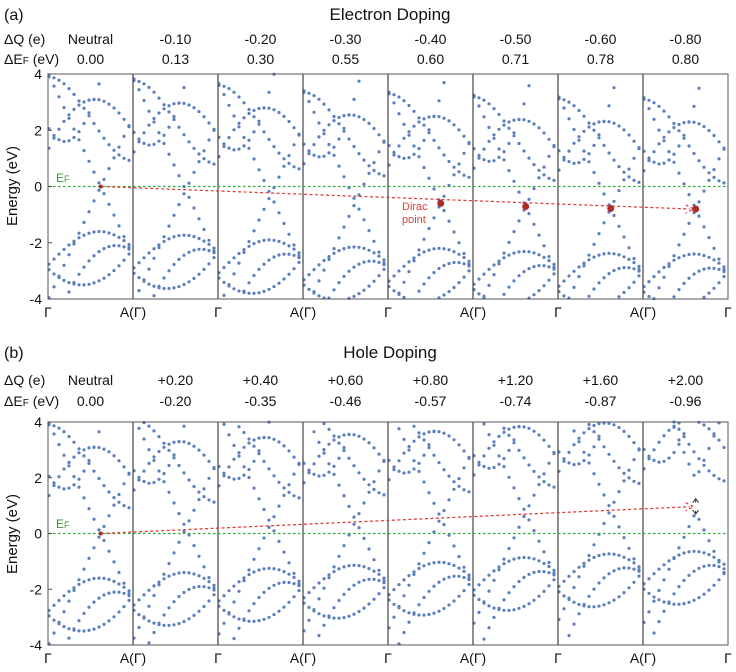 The width and height of the screenshot is (736, 672). What do you see at coordinates (36, 645) in the screenshot?
I see `y-tick-label: -4` at bounding box center [36, 645].